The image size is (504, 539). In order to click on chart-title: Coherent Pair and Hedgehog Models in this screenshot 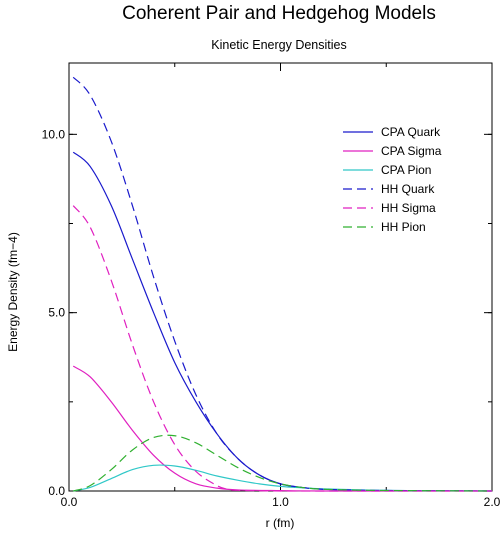, I will do `click(279, 13)`.